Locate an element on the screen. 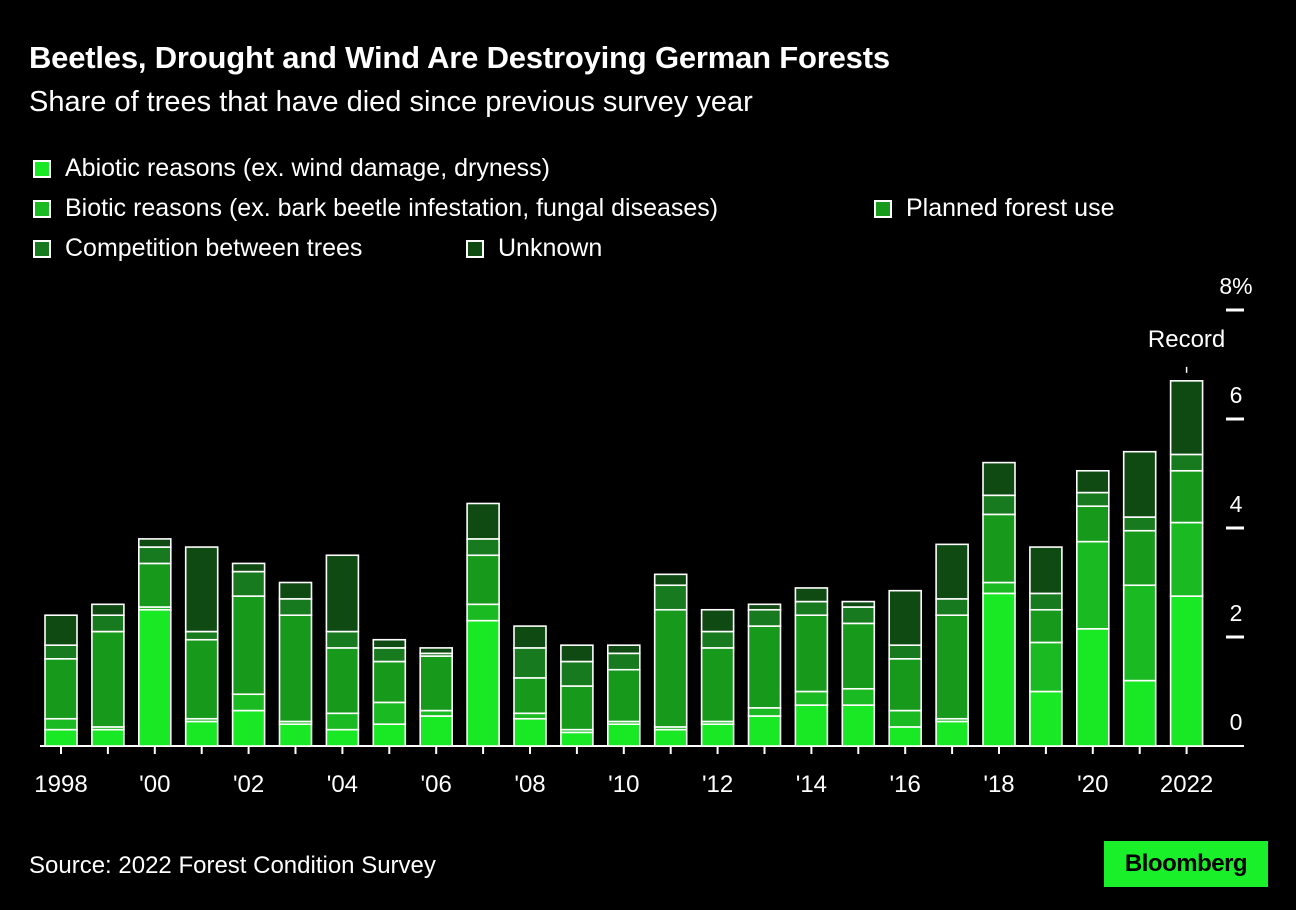  bar-segment-unknown-2012 is located at coordinates (717, 620).